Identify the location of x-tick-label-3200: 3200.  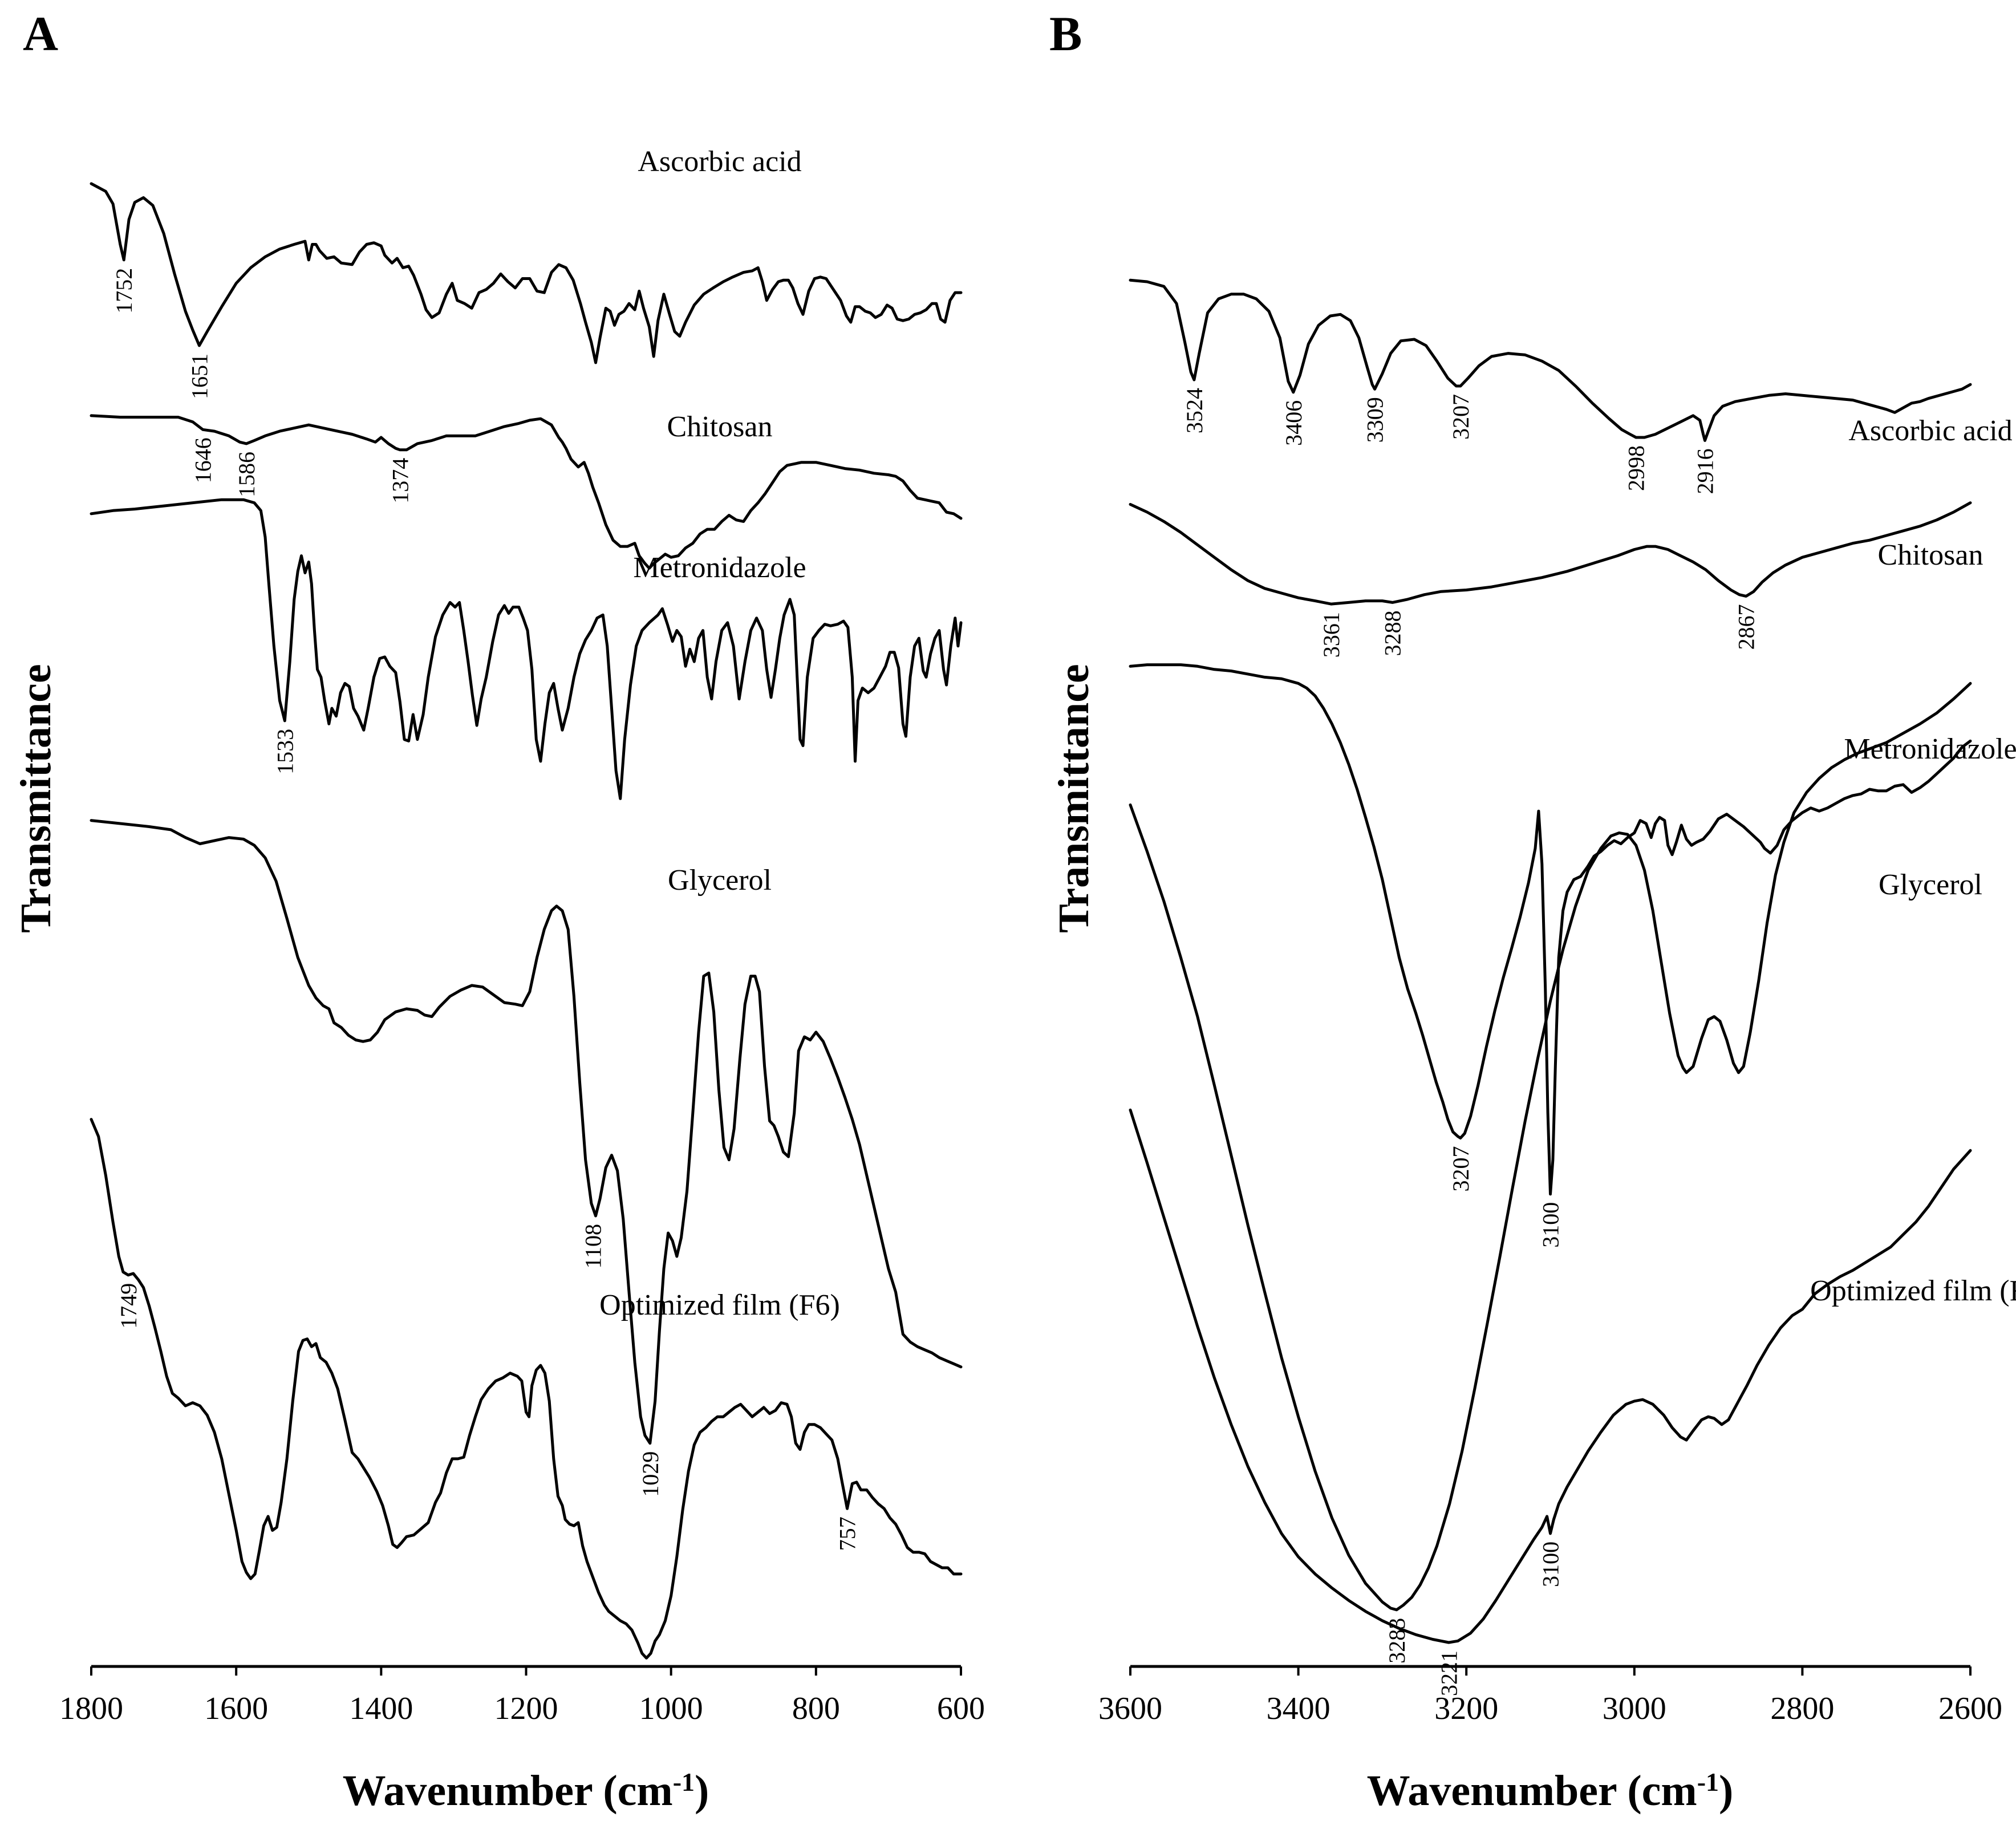
(1466, 1708).